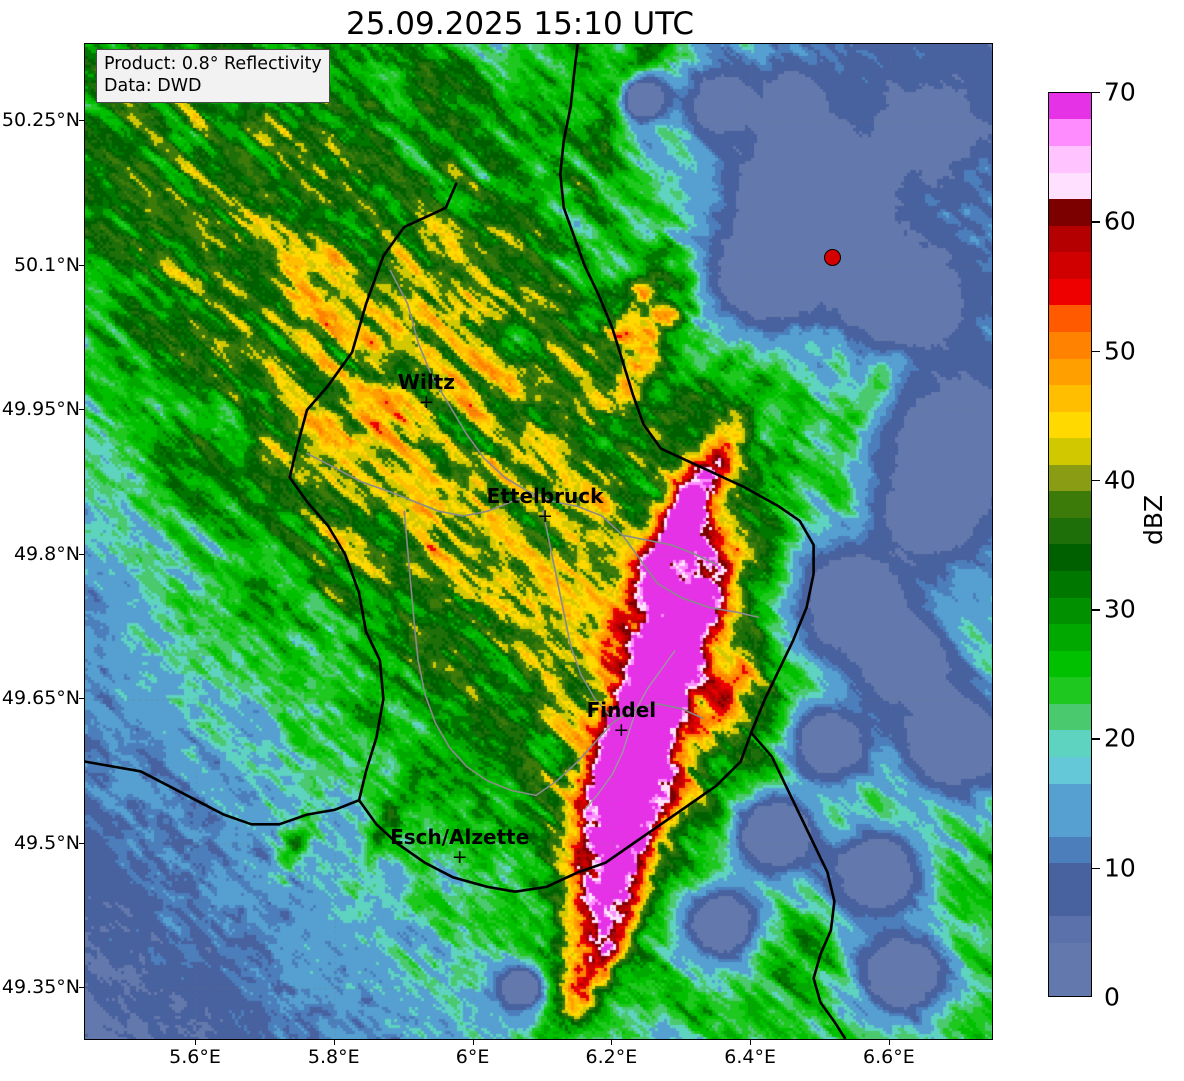  I want to click on product-line: Product: 0.8° Reflectivity, so click(213, 64).